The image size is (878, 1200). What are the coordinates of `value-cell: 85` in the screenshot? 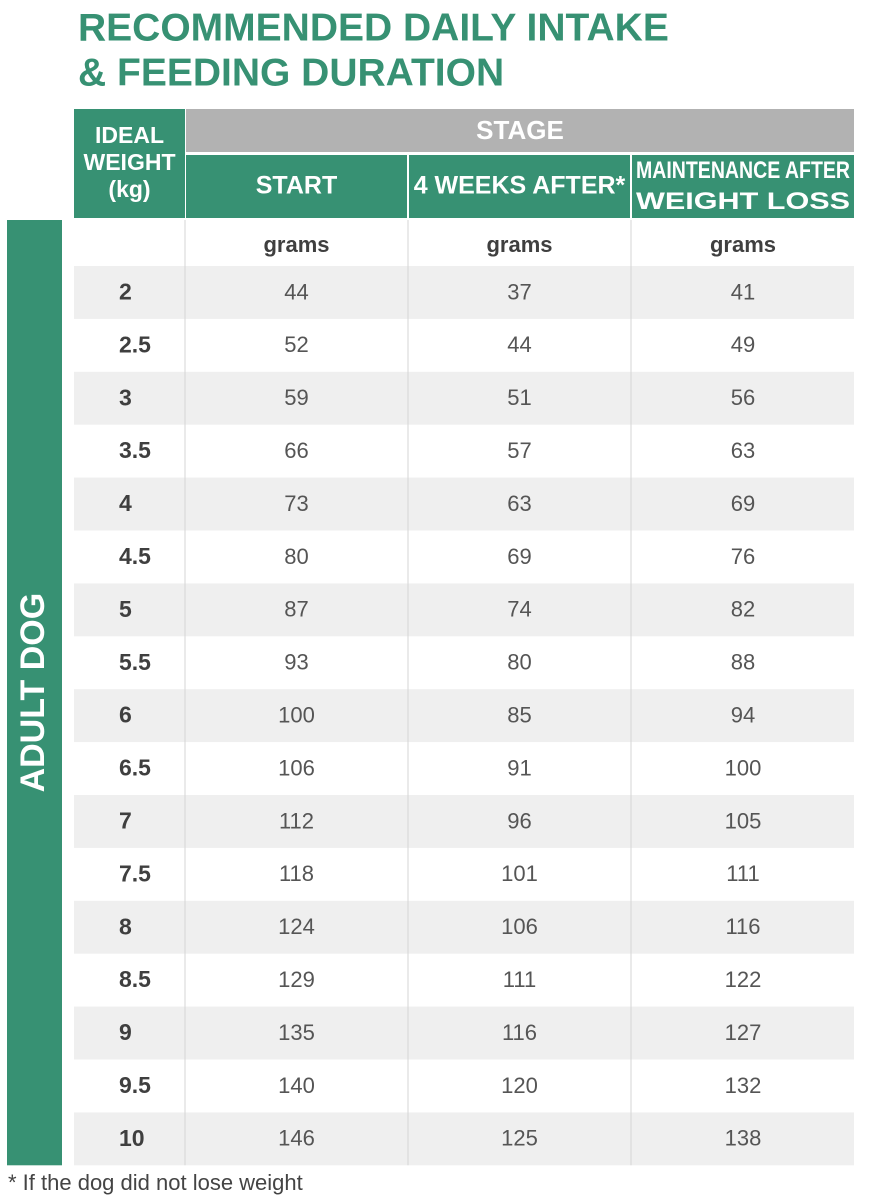 It's located at (519, 714).